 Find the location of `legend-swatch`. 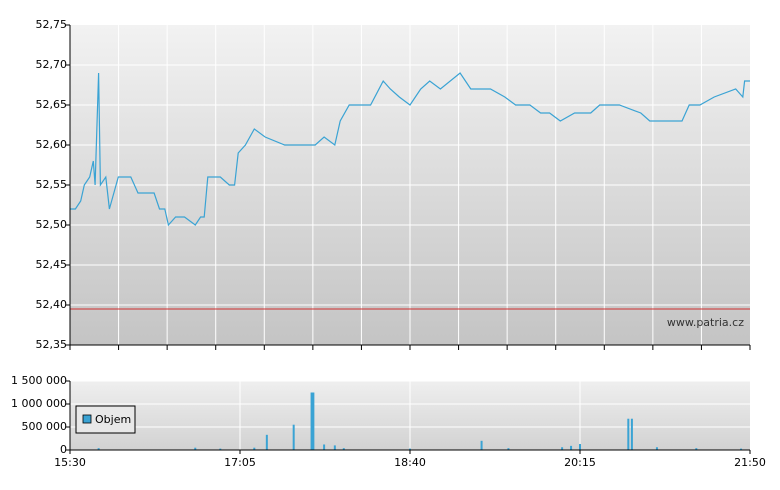

legend-swatch is located at coordinates (87, 419).